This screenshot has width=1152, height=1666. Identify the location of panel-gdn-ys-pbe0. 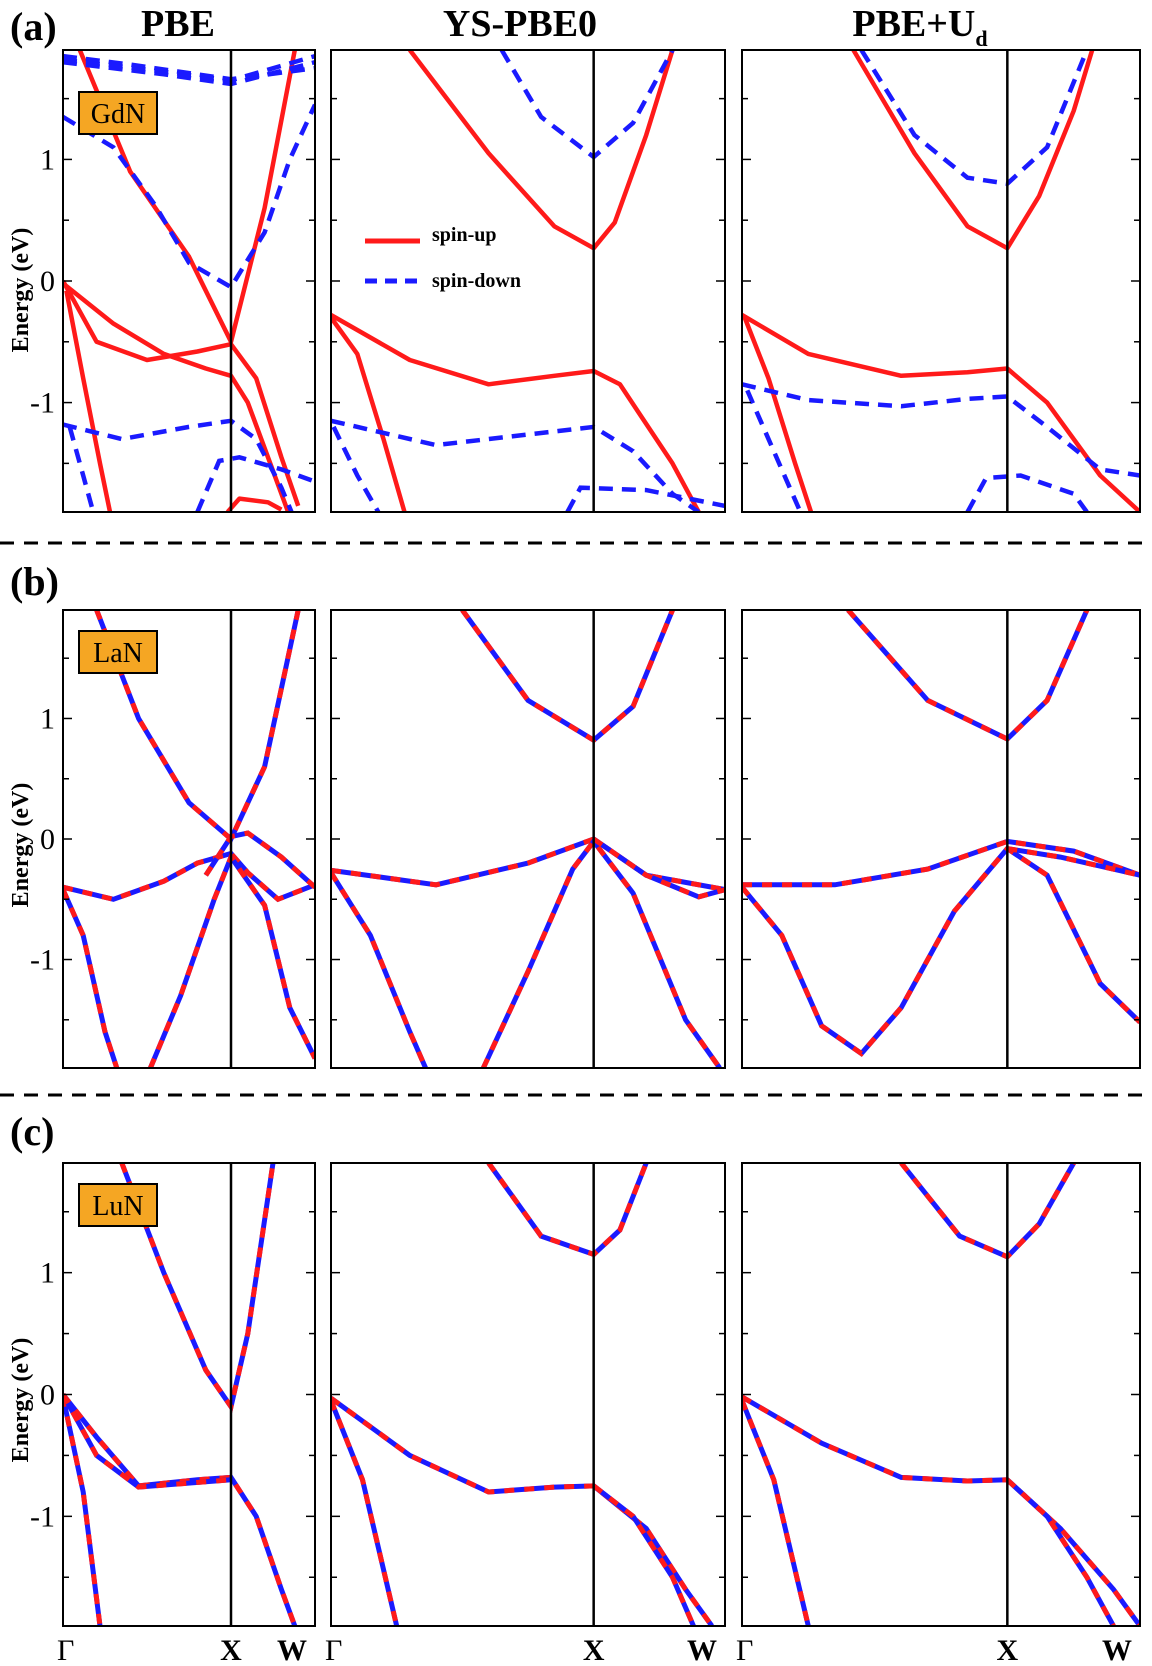
(528, 281).